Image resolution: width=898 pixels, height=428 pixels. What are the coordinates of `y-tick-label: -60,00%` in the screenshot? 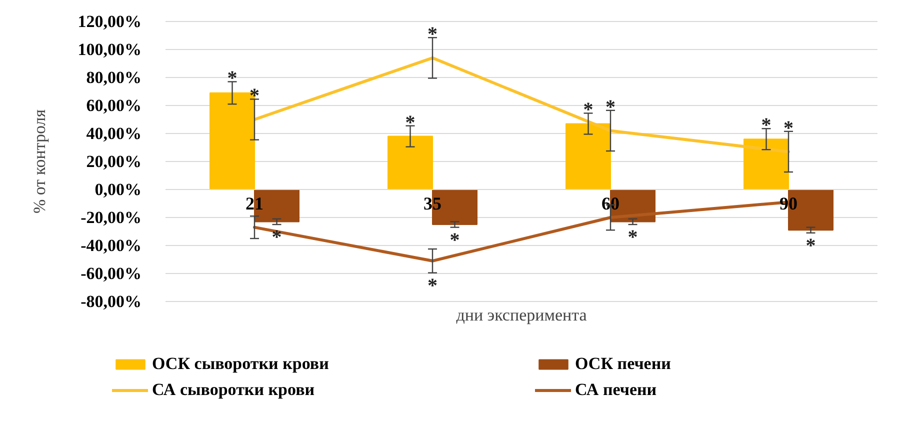 It's located at (111, 273).